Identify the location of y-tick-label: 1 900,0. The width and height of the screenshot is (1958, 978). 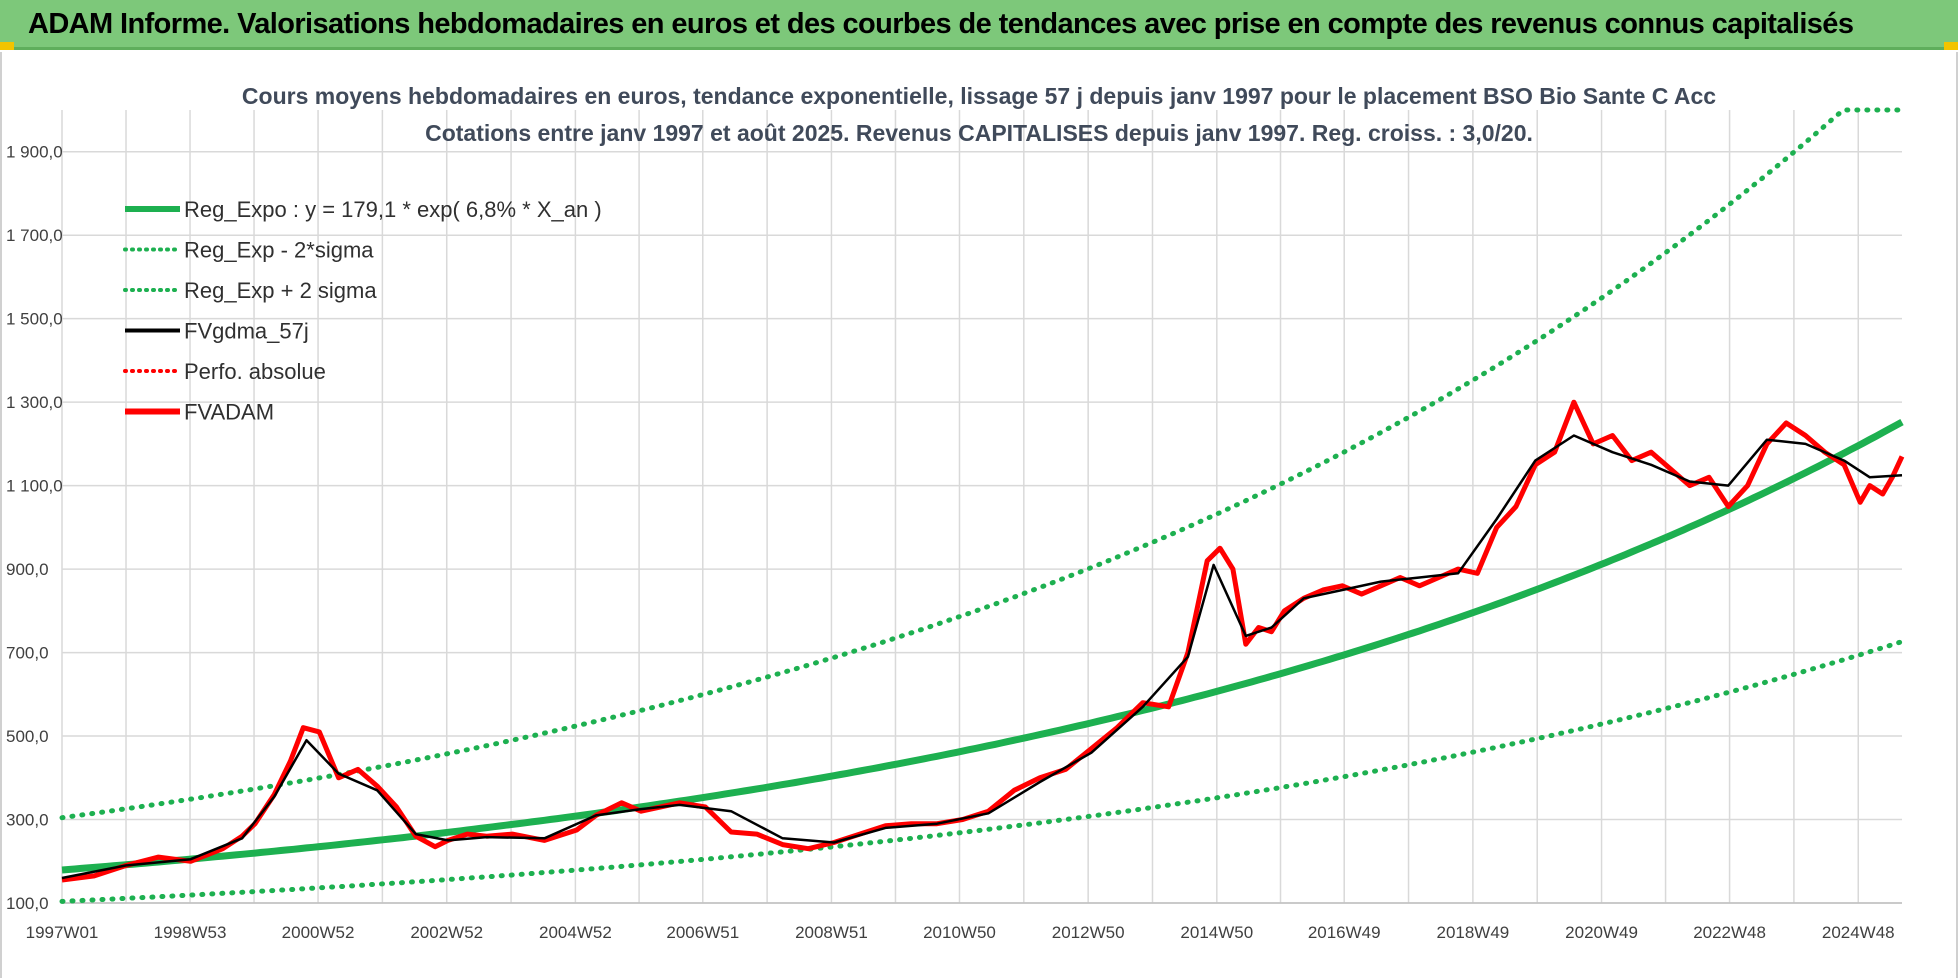
(34, 152).